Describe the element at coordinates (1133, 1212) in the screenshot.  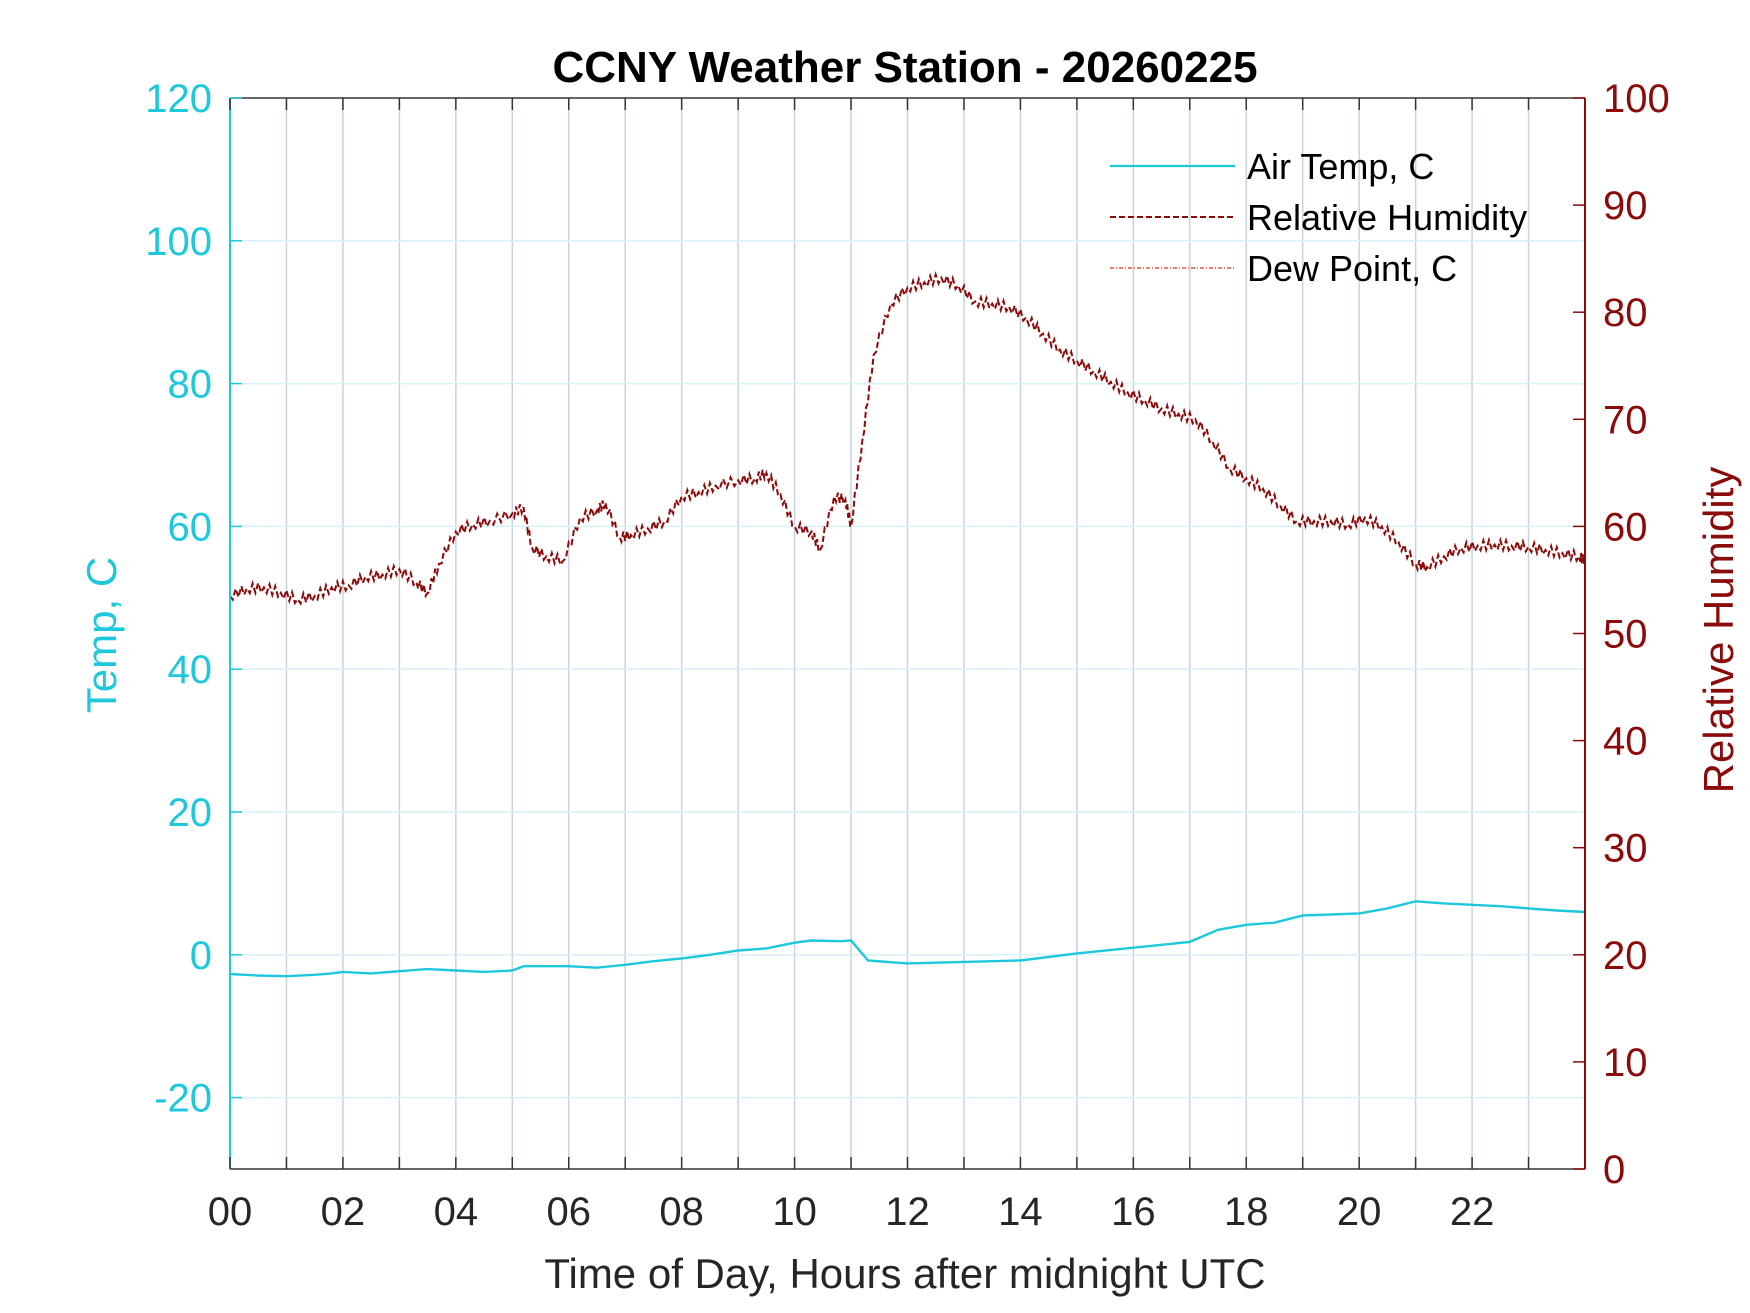
I see `x-tick-label: 16` at that location.